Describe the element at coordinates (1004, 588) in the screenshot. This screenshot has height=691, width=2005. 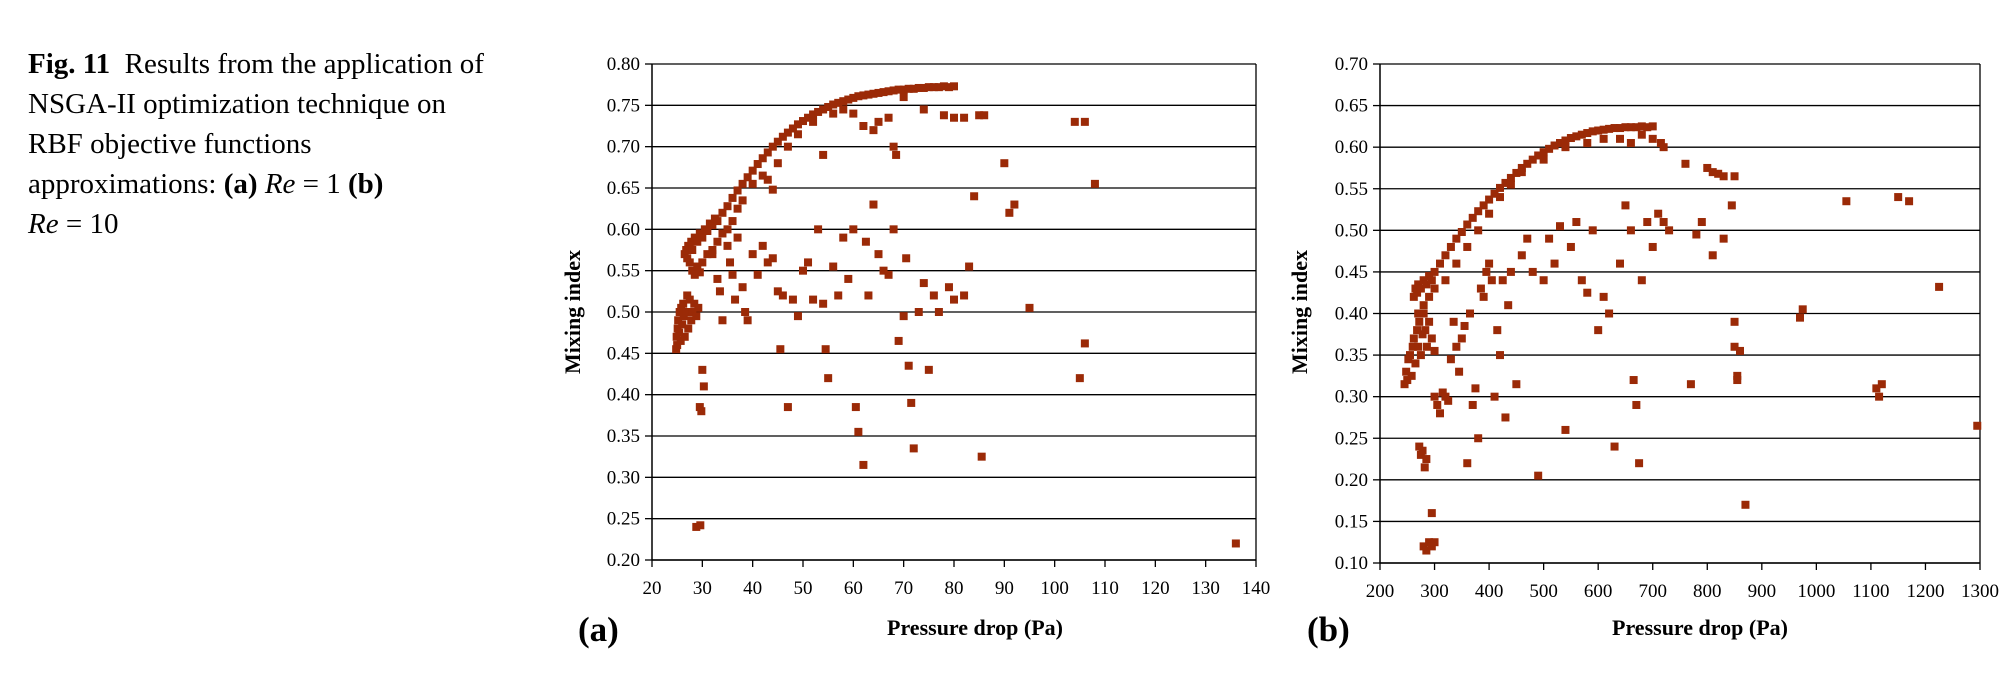
I see `x-tick-label: 90` at that location.